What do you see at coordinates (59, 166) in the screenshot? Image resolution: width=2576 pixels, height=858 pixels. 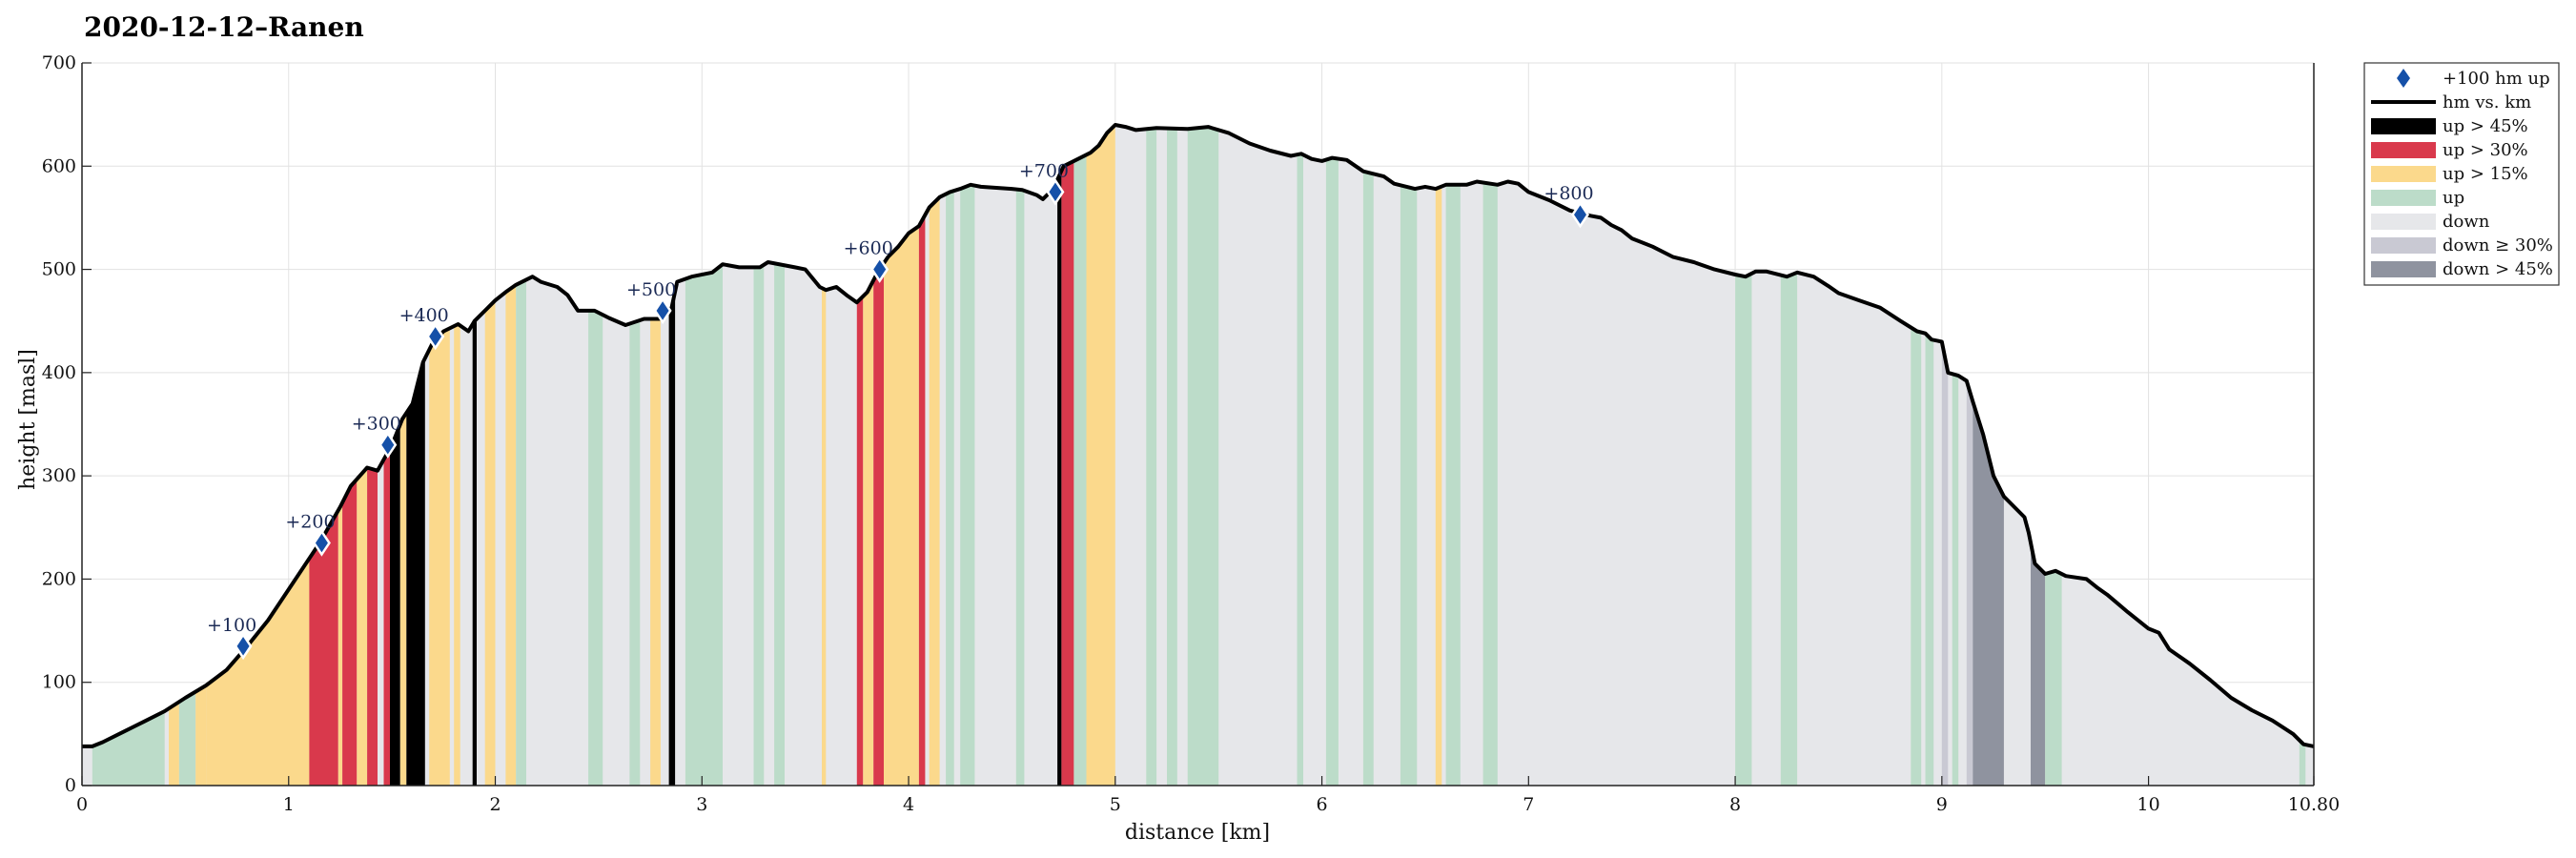 I see `y-tick-label: 600` at bounding box center [59, 166].